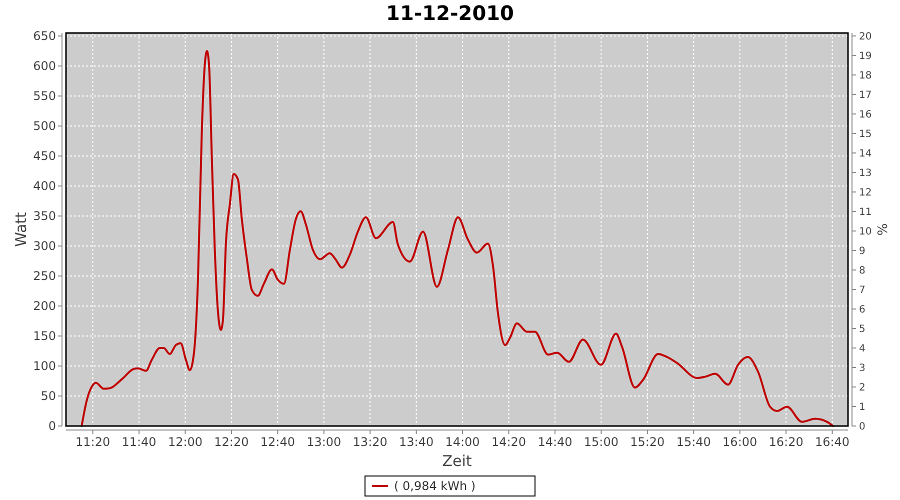  Describe the element at coordinates (862, 270) in the screenshot. I see `y2-tick-label: 8` at that location.